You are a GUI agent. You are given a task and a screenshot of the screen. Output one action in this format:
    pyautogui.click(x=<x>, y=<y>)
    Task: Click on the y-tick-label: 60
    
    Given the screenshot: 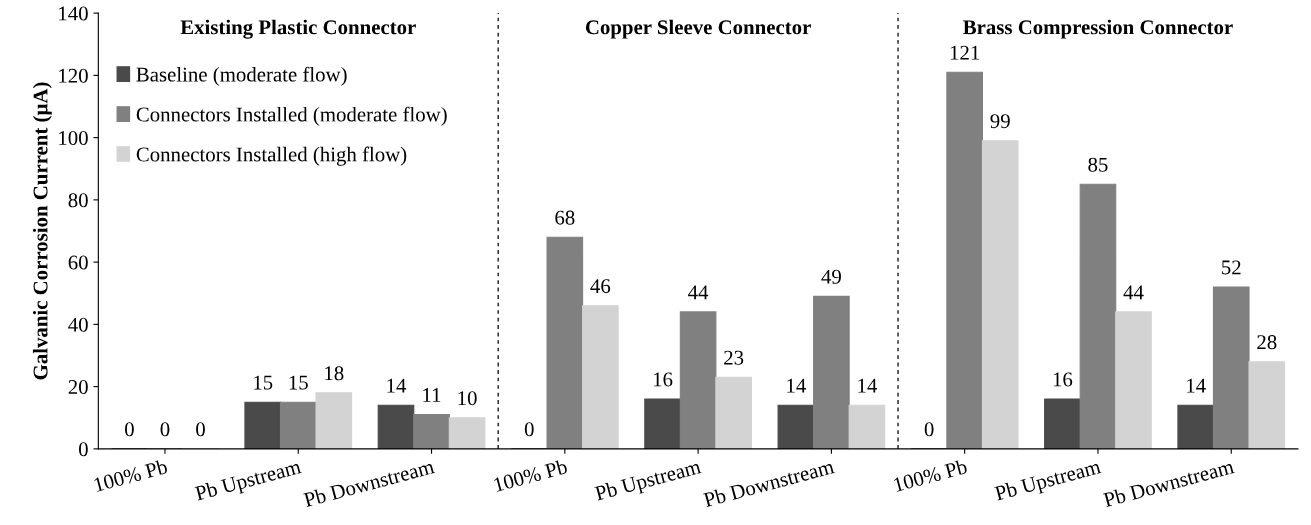 What is the action you would take?
    pyautogui.click(x=78, y=262)
    